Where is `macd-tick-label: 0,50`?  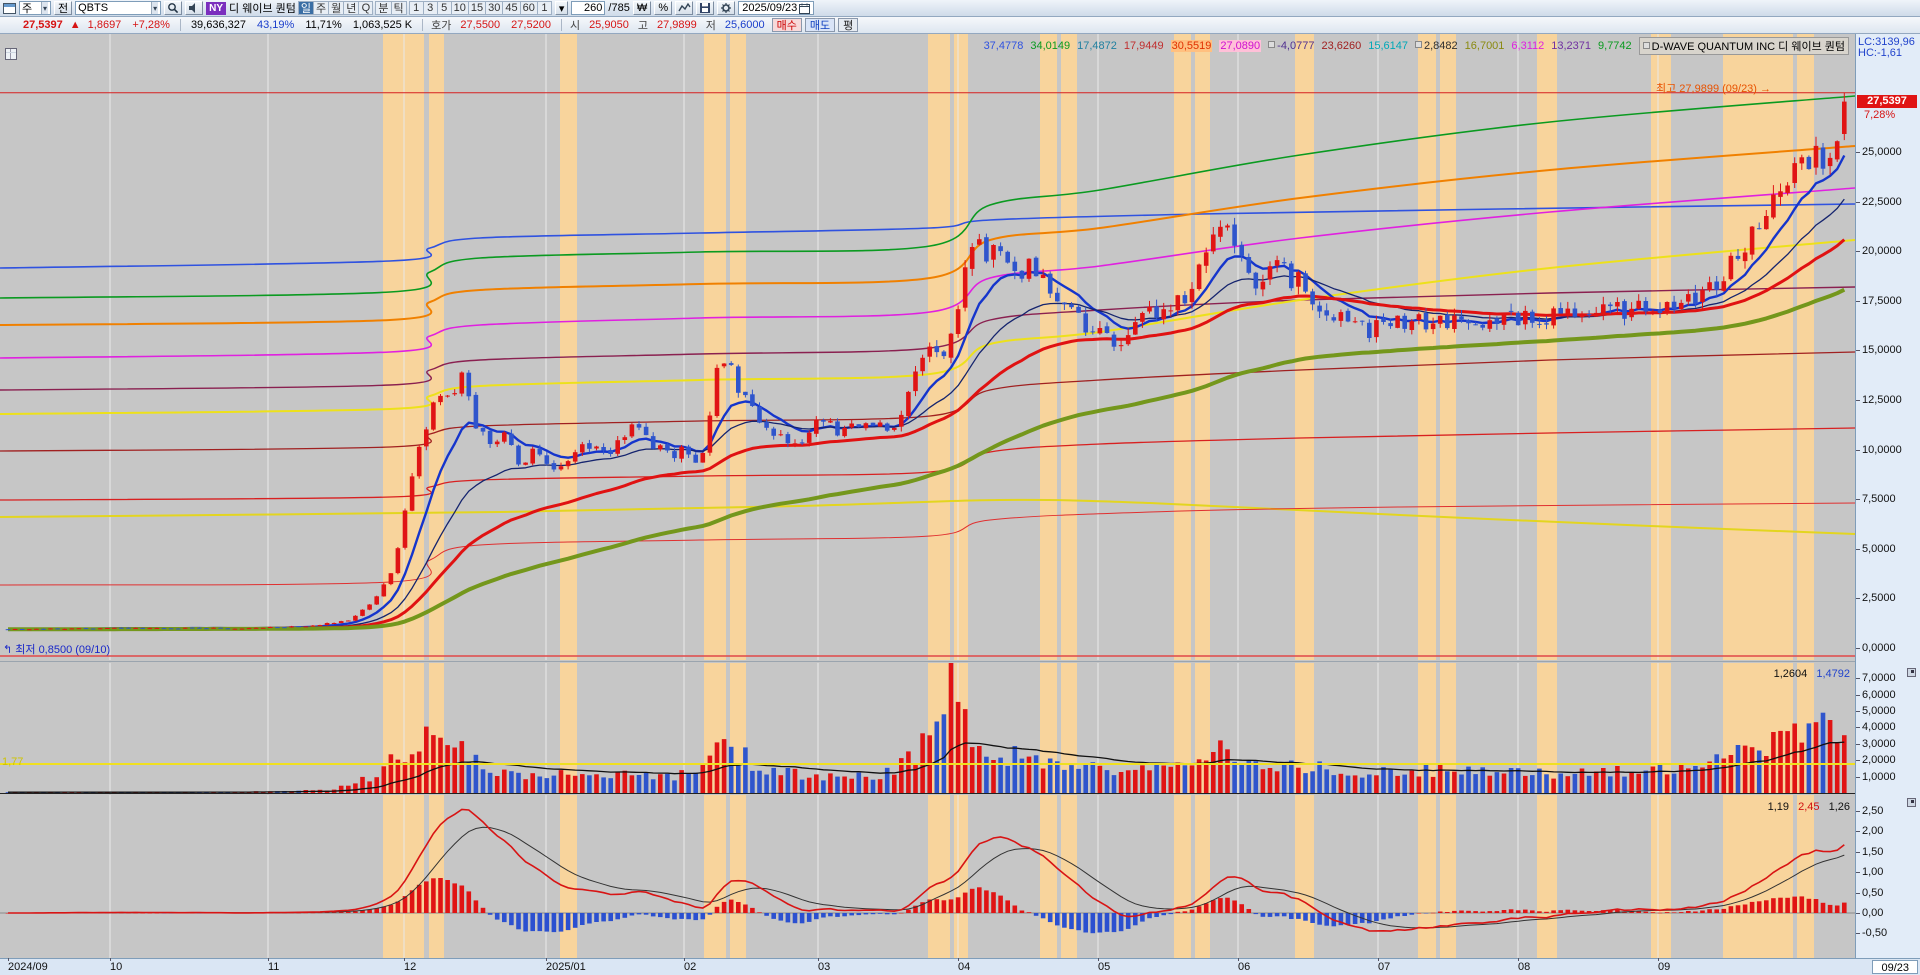 macd-tick-label: 0,50 is located at coordinates (1887, 893).